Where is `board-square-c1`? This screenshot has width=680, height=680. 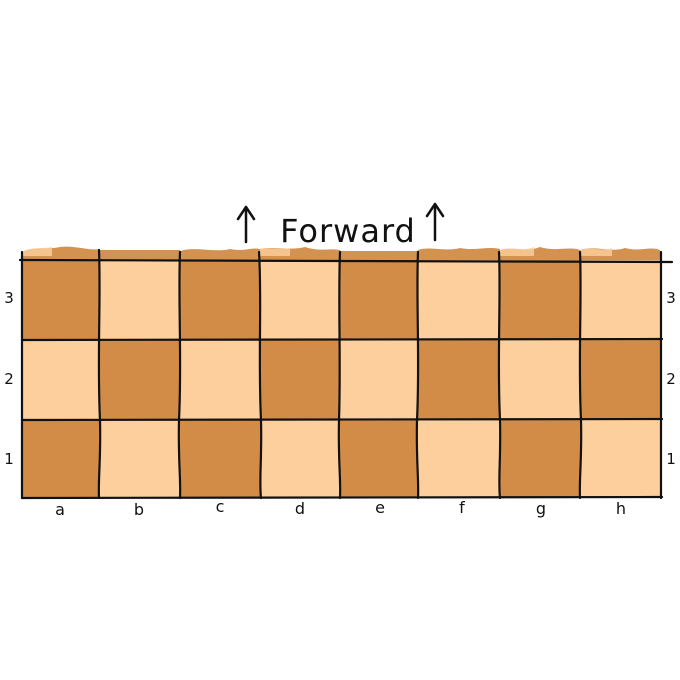
board-square-c1 is located at coordinates (220, 458).